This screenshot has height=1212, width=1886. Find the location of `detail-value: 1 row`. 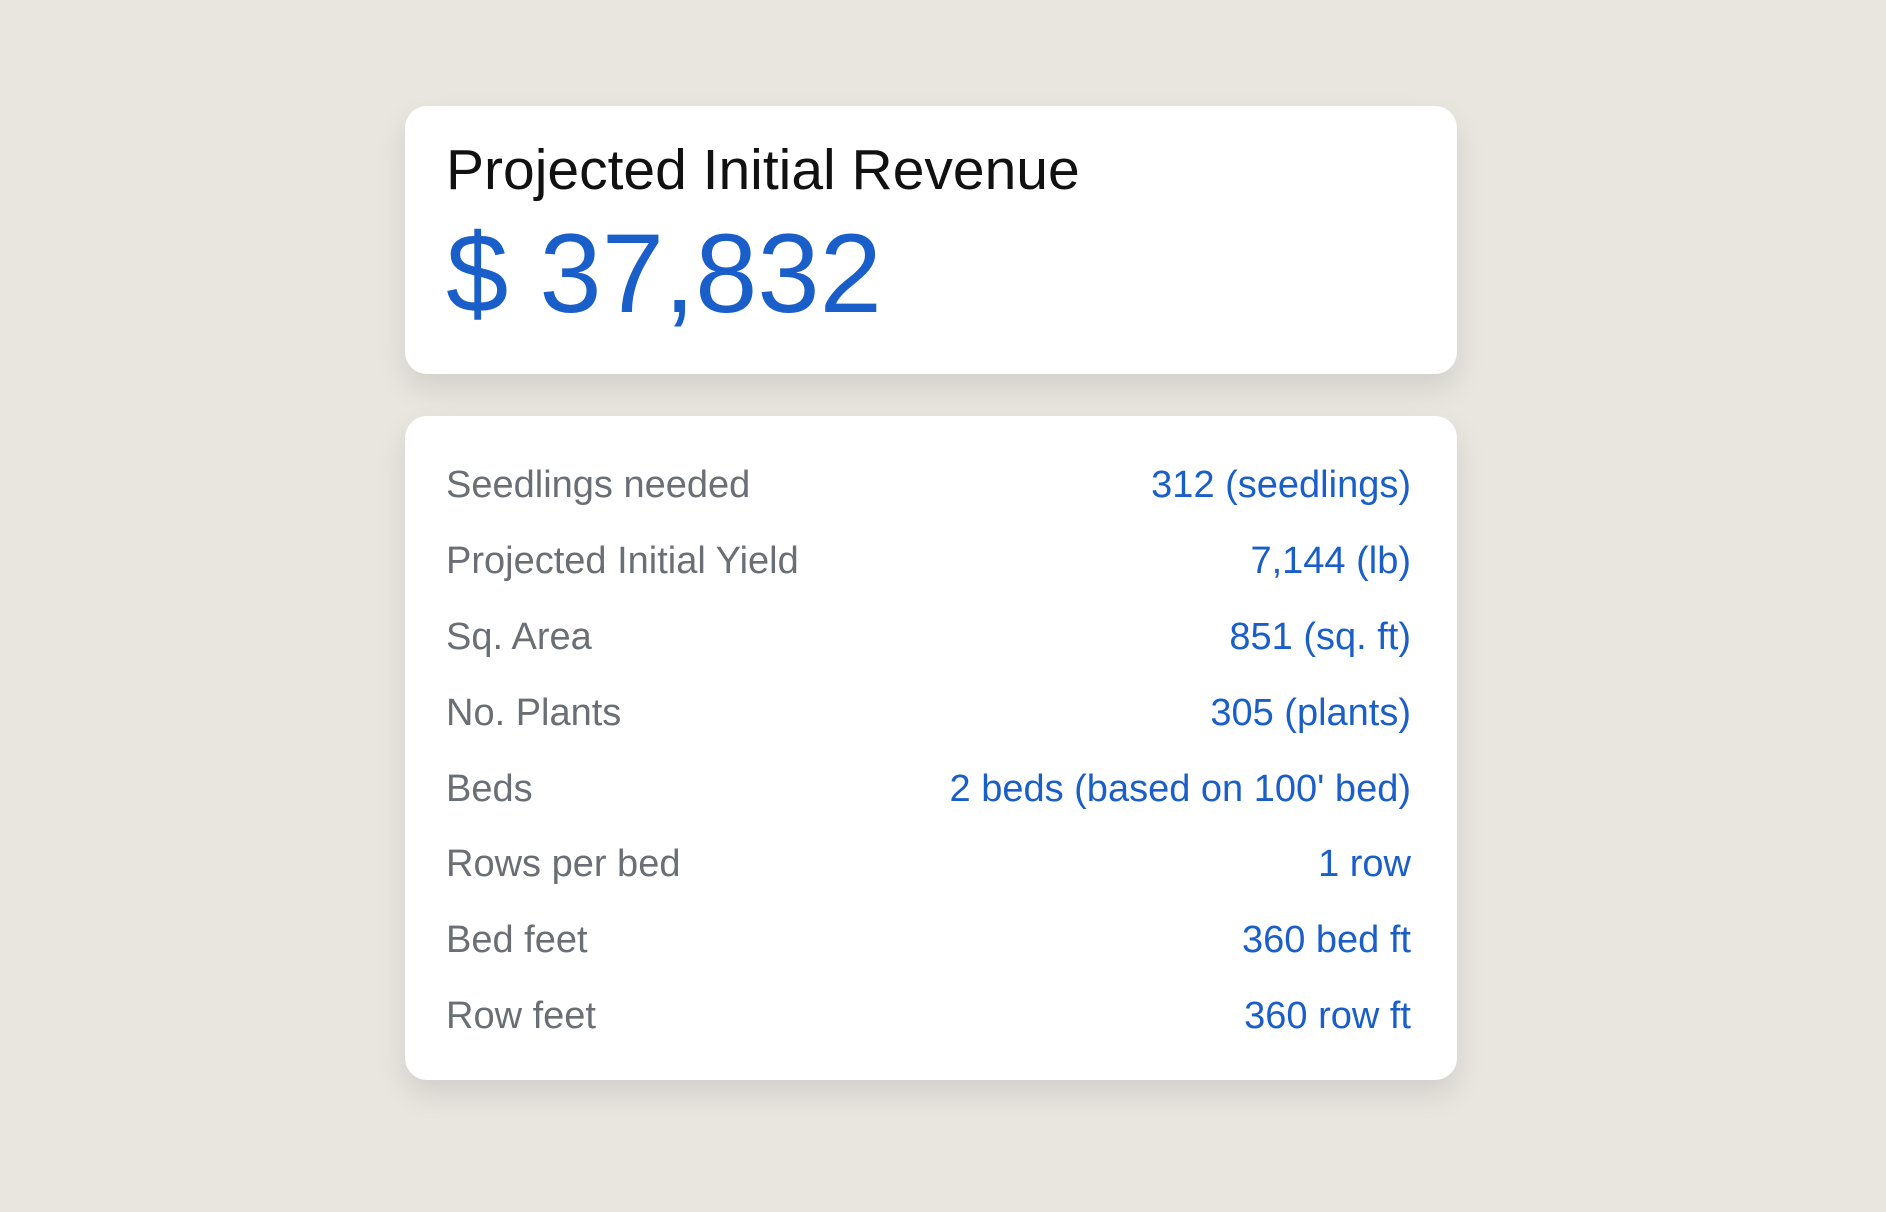

detail-value: 1 row is located at coordinates (1364, 864).